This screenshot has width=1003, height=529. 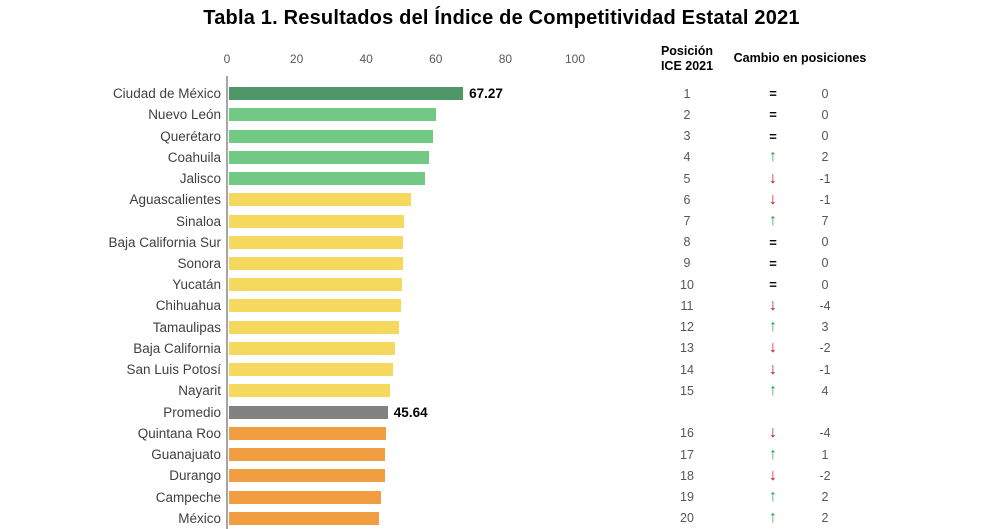 What do you see at coordinates (825, 518) in the screenshot?
I see `change-value: 2` at bounding box center [825, 518].